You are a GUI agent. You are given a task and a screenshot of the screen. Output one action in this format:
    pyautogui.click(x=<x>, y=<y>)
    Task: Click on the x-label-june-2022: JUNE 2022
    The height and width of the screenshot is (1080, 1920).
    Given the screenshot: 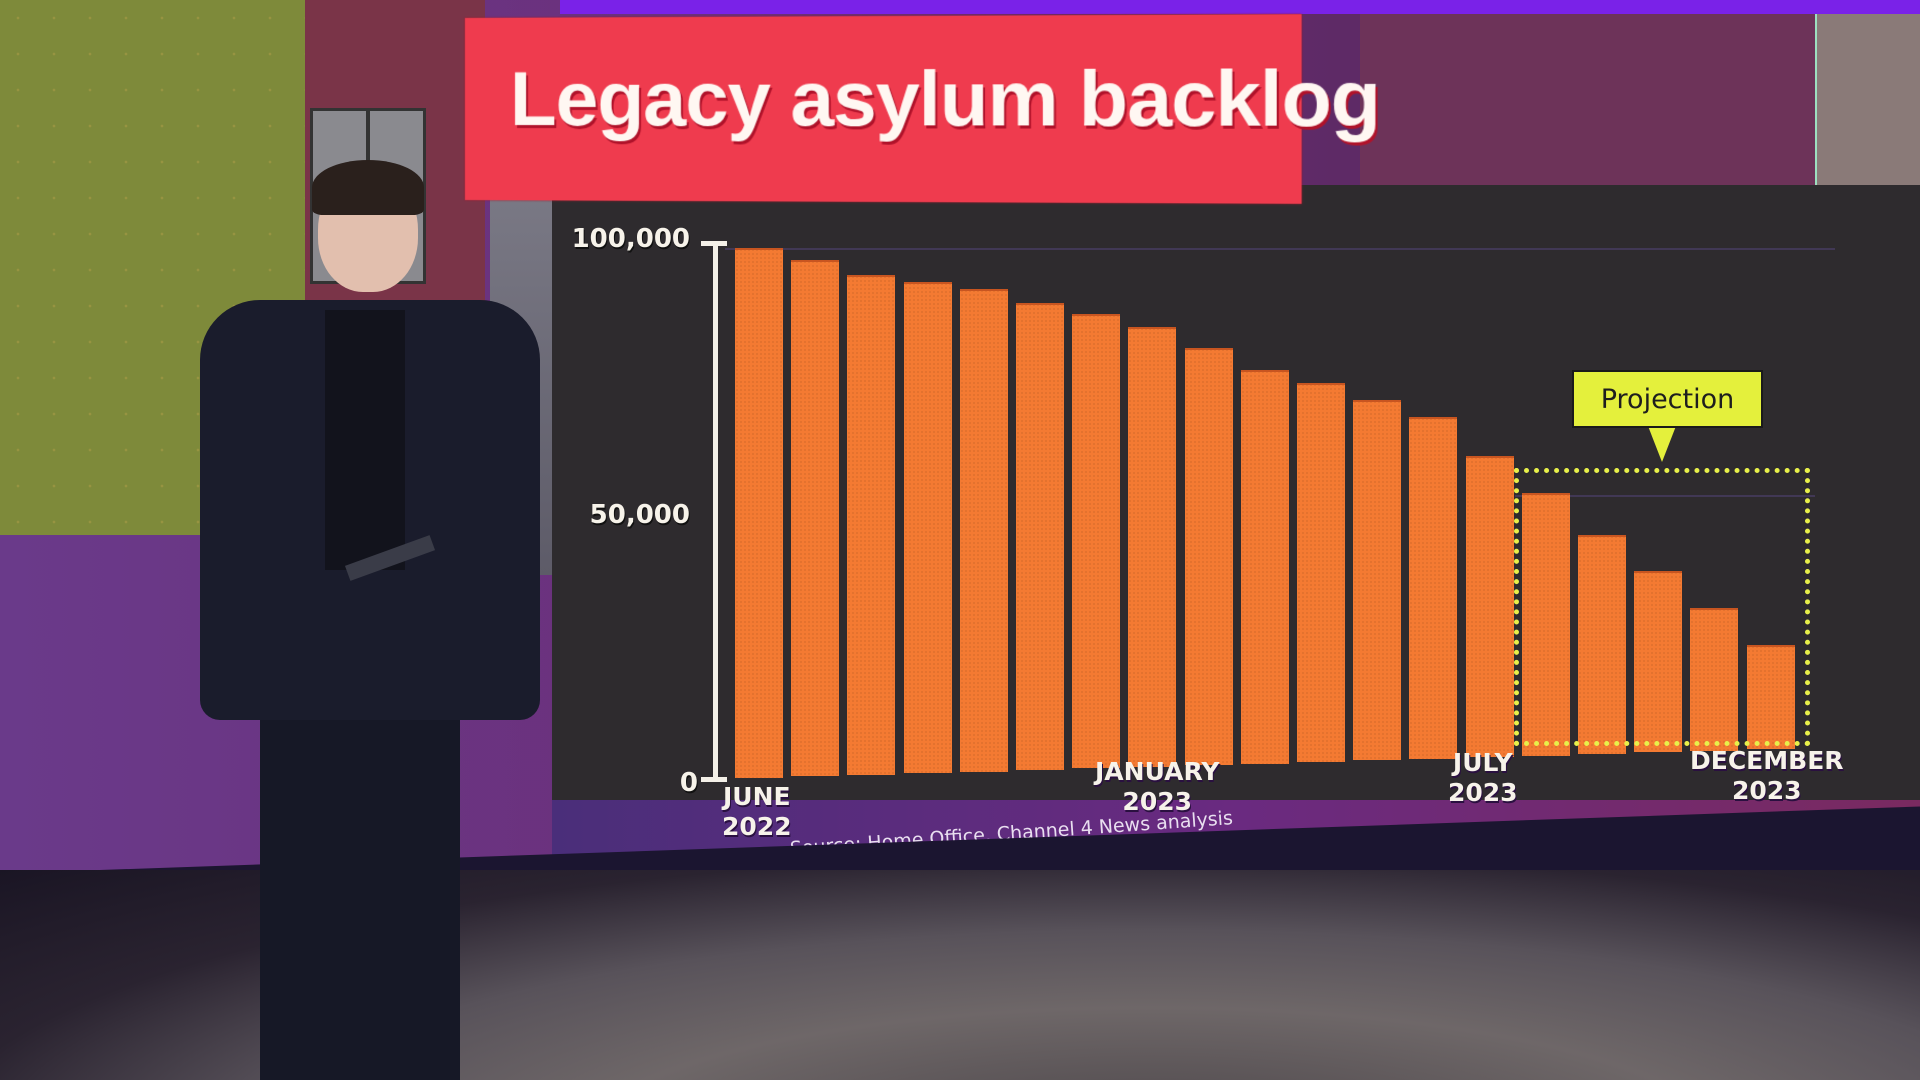 What is the action you would take?
    pyautogui.click(x=757, y=812)
    